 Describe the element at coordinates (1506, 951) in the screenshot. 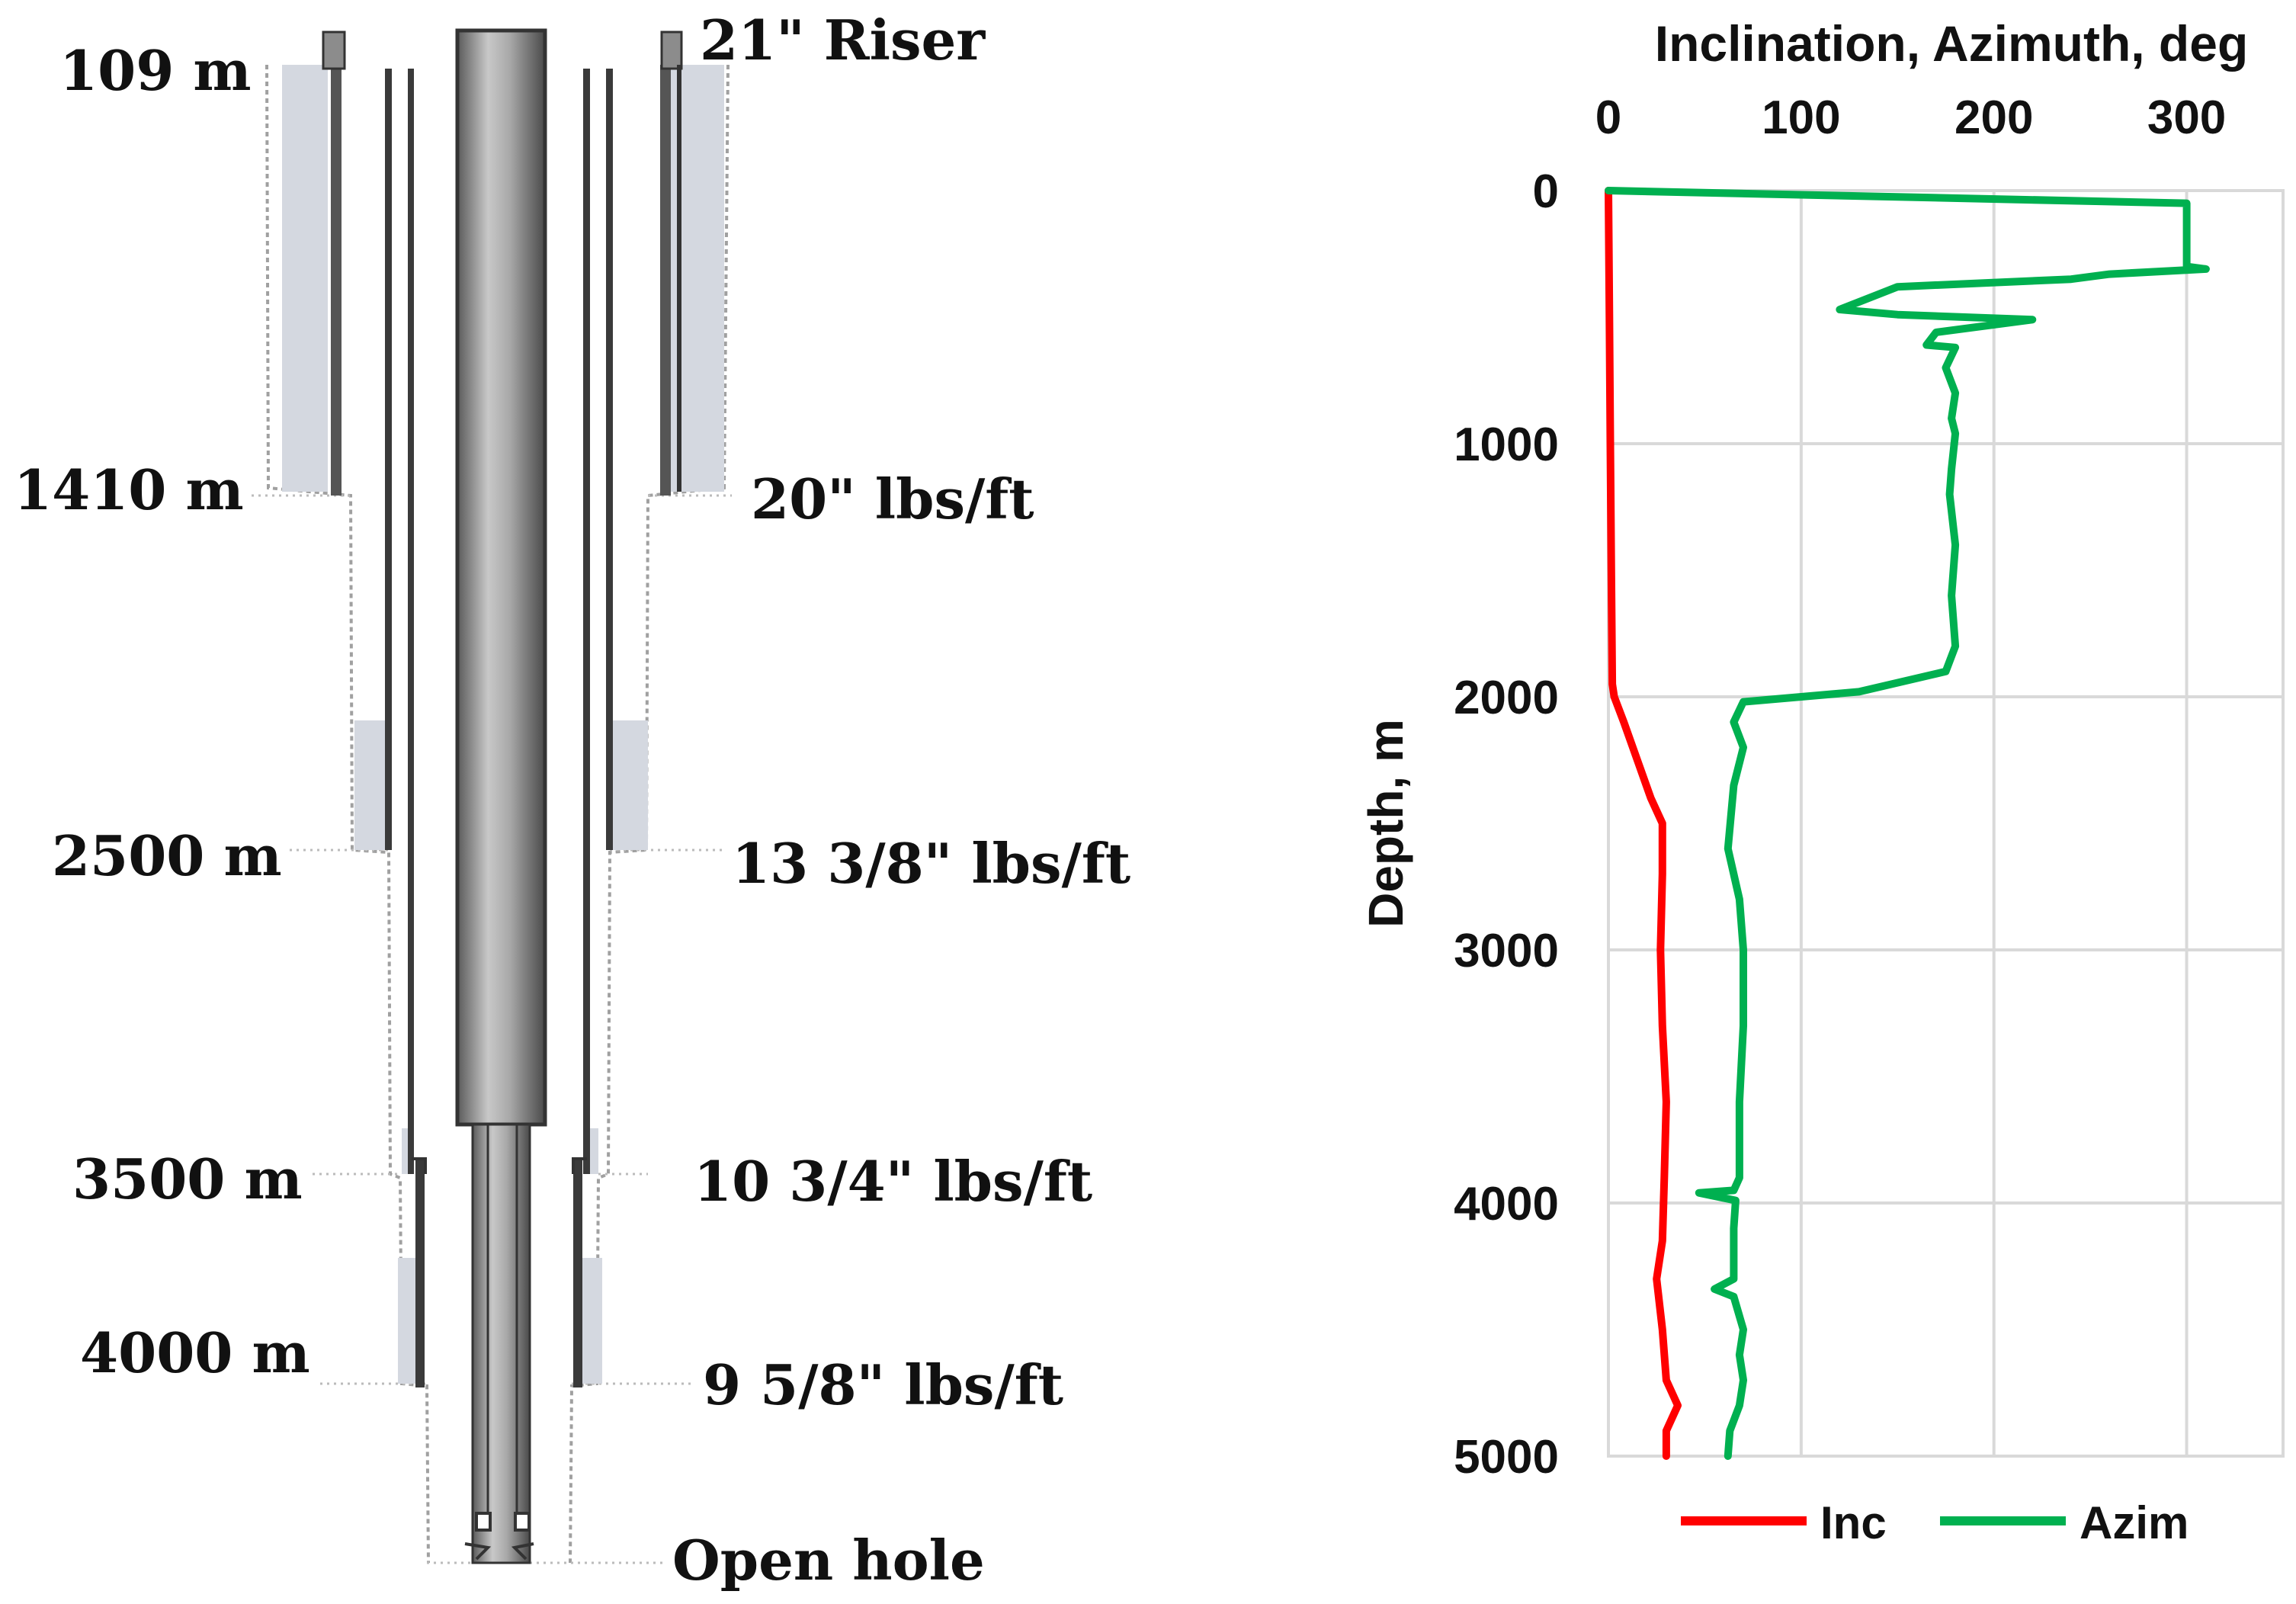

I see `y-tick-3000: 3000` at that location.